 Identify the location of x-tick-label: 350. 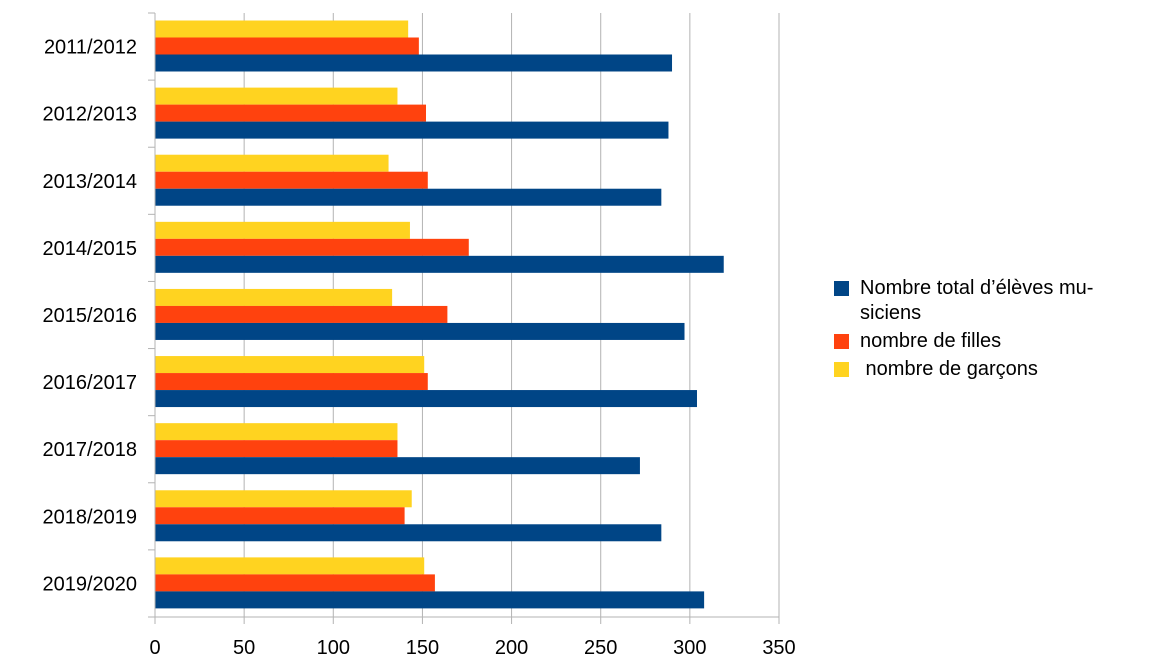
(778, 648).